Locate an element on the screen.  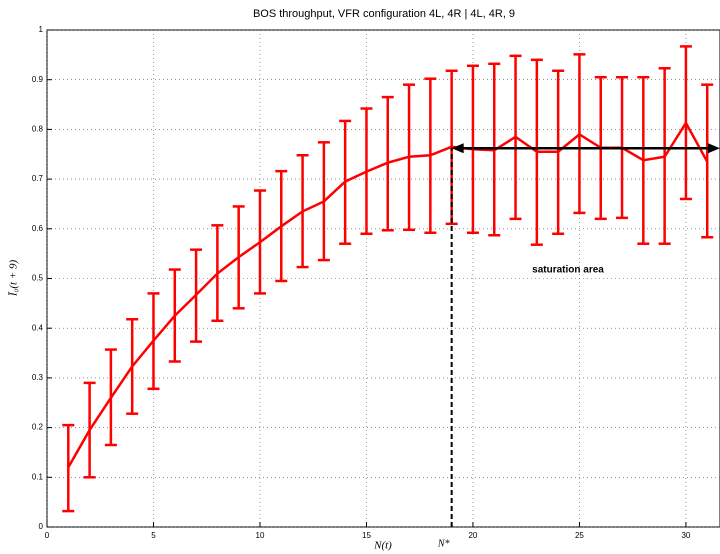
x-tick-label: 30 is located at coordinates (685, 535).